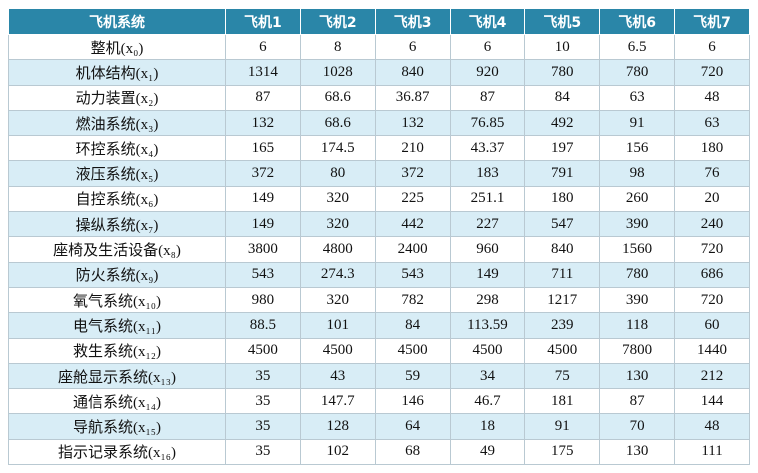 This screenshot has width=758, height=473. Describe the element at coordinates (712, 274) in the screenshot. I see `value-cell: 686` at that location.